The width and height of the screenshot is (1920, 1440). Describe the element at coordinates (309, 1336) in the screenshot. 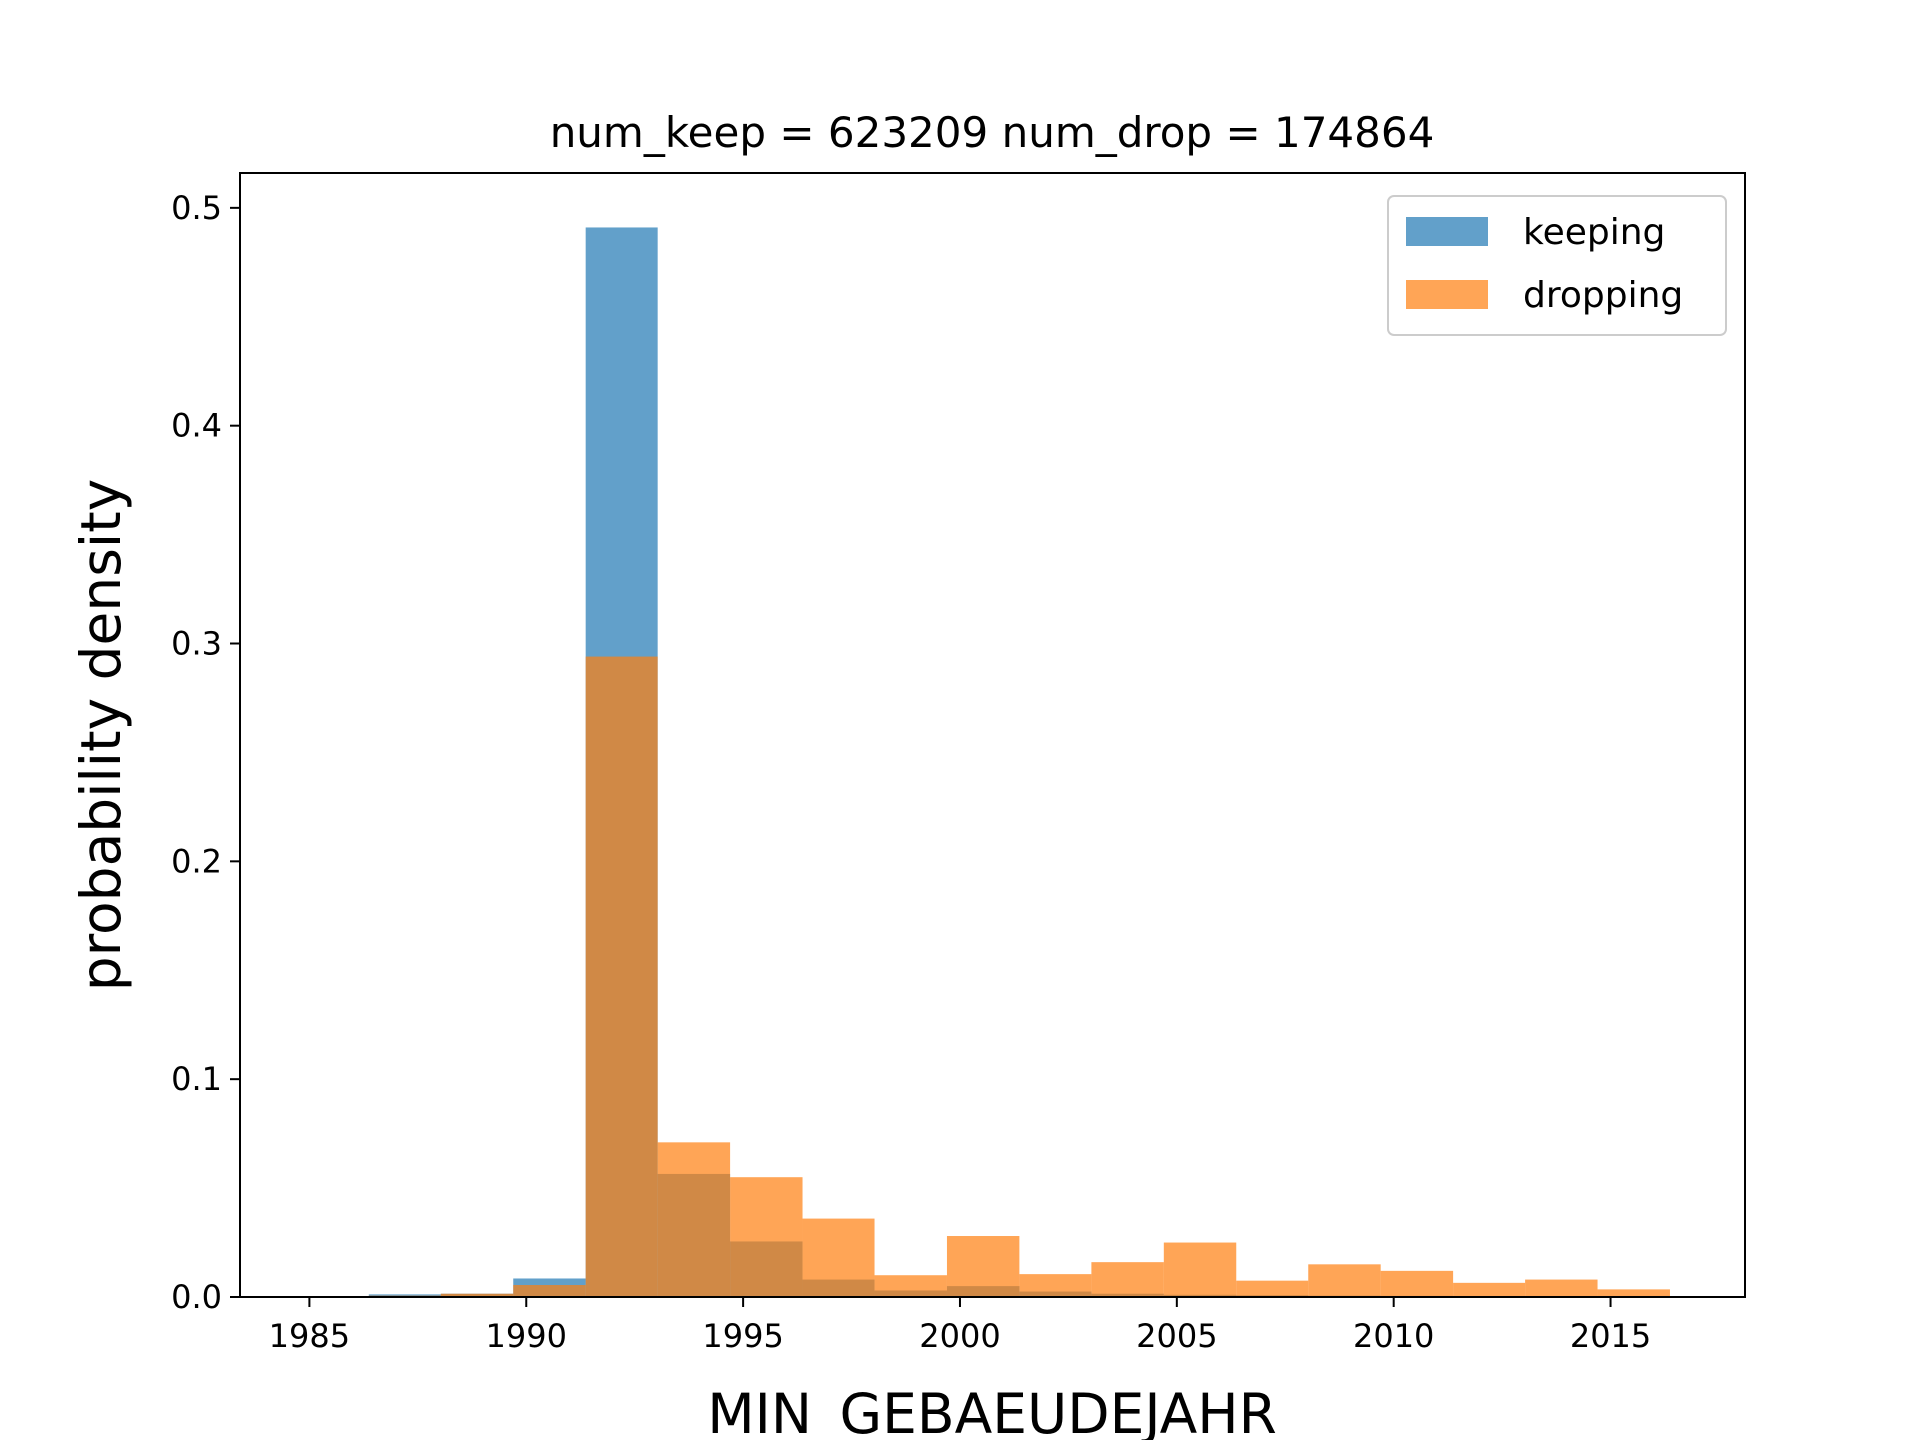

I see `x-tick-label-1985: 1985` at that location.